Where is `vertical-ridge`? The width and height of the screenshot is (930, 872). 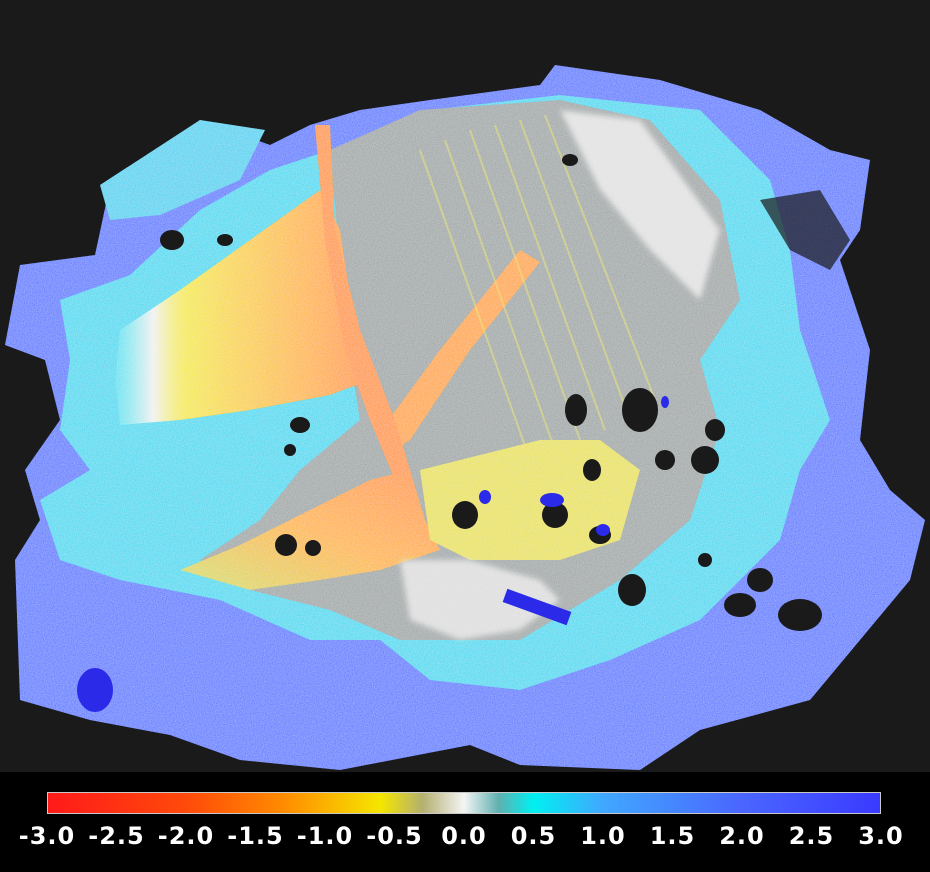 vertical-ridge is located at coordinates (362, 302).